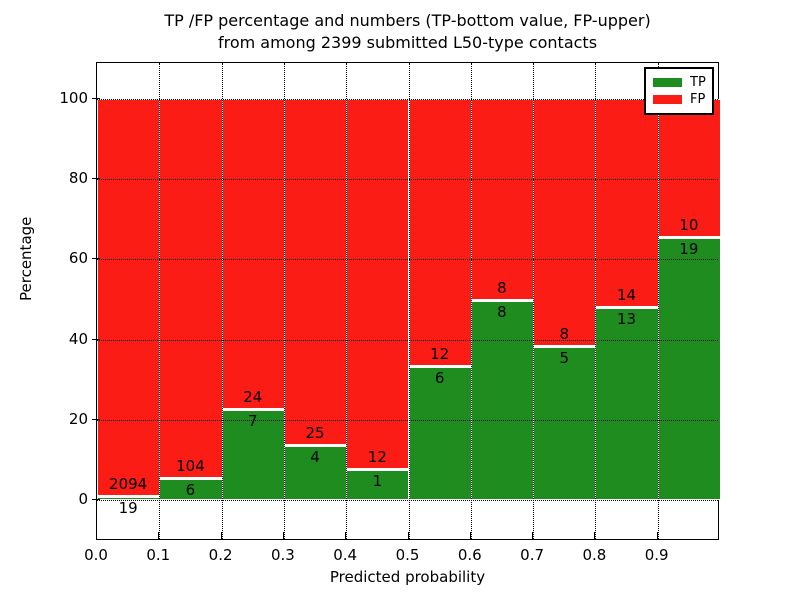 This screenshot has height=600, width=800. Describe the element at coordinates (220, 555) in the screenshot. I see `x-tick-label: 0.2` at that location.